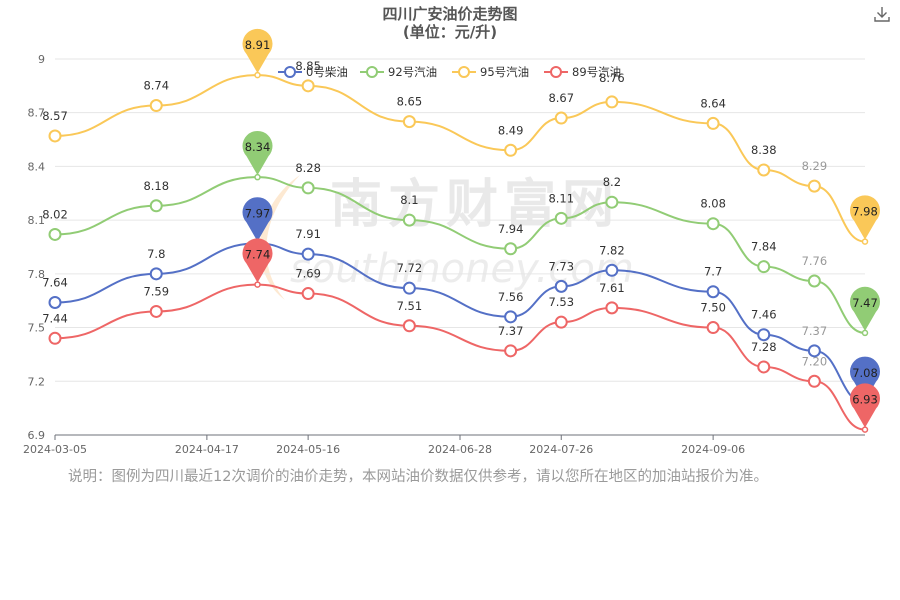 Image resolution: width=900 pixels, height=600 pixels. I want to click on data-label: 8.67, so click(561, 98).